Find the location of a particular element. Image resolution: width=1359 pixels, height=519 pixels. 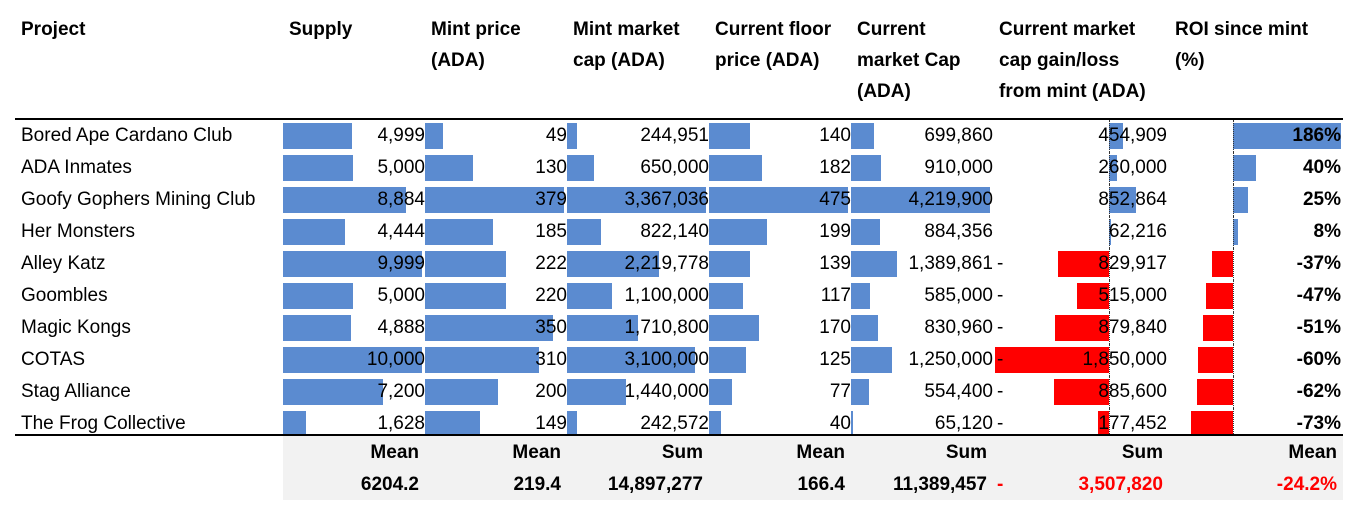

cell-cur-cap: 554,400 is located at coordinates (922, 392).